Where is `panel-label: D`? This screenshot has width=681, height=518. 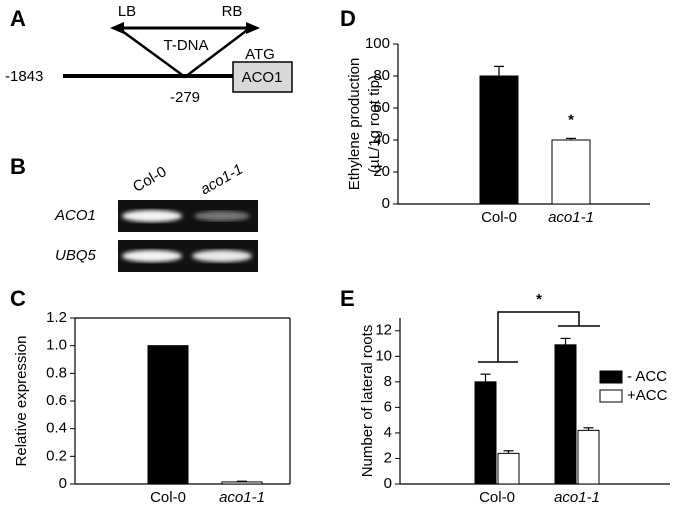
panel-label: D is located at coordinates (348, 18).